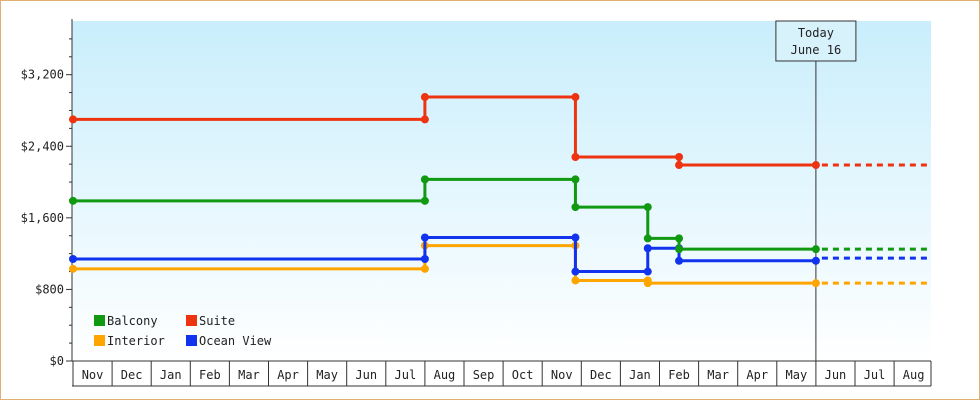 The width and height of the screenshot is (980, 404). What do you see at coordinates (183, 331) in the screenshot?
I see `legend: Balcony Suite Interior Ocean View` at bounding box center [183, 331].